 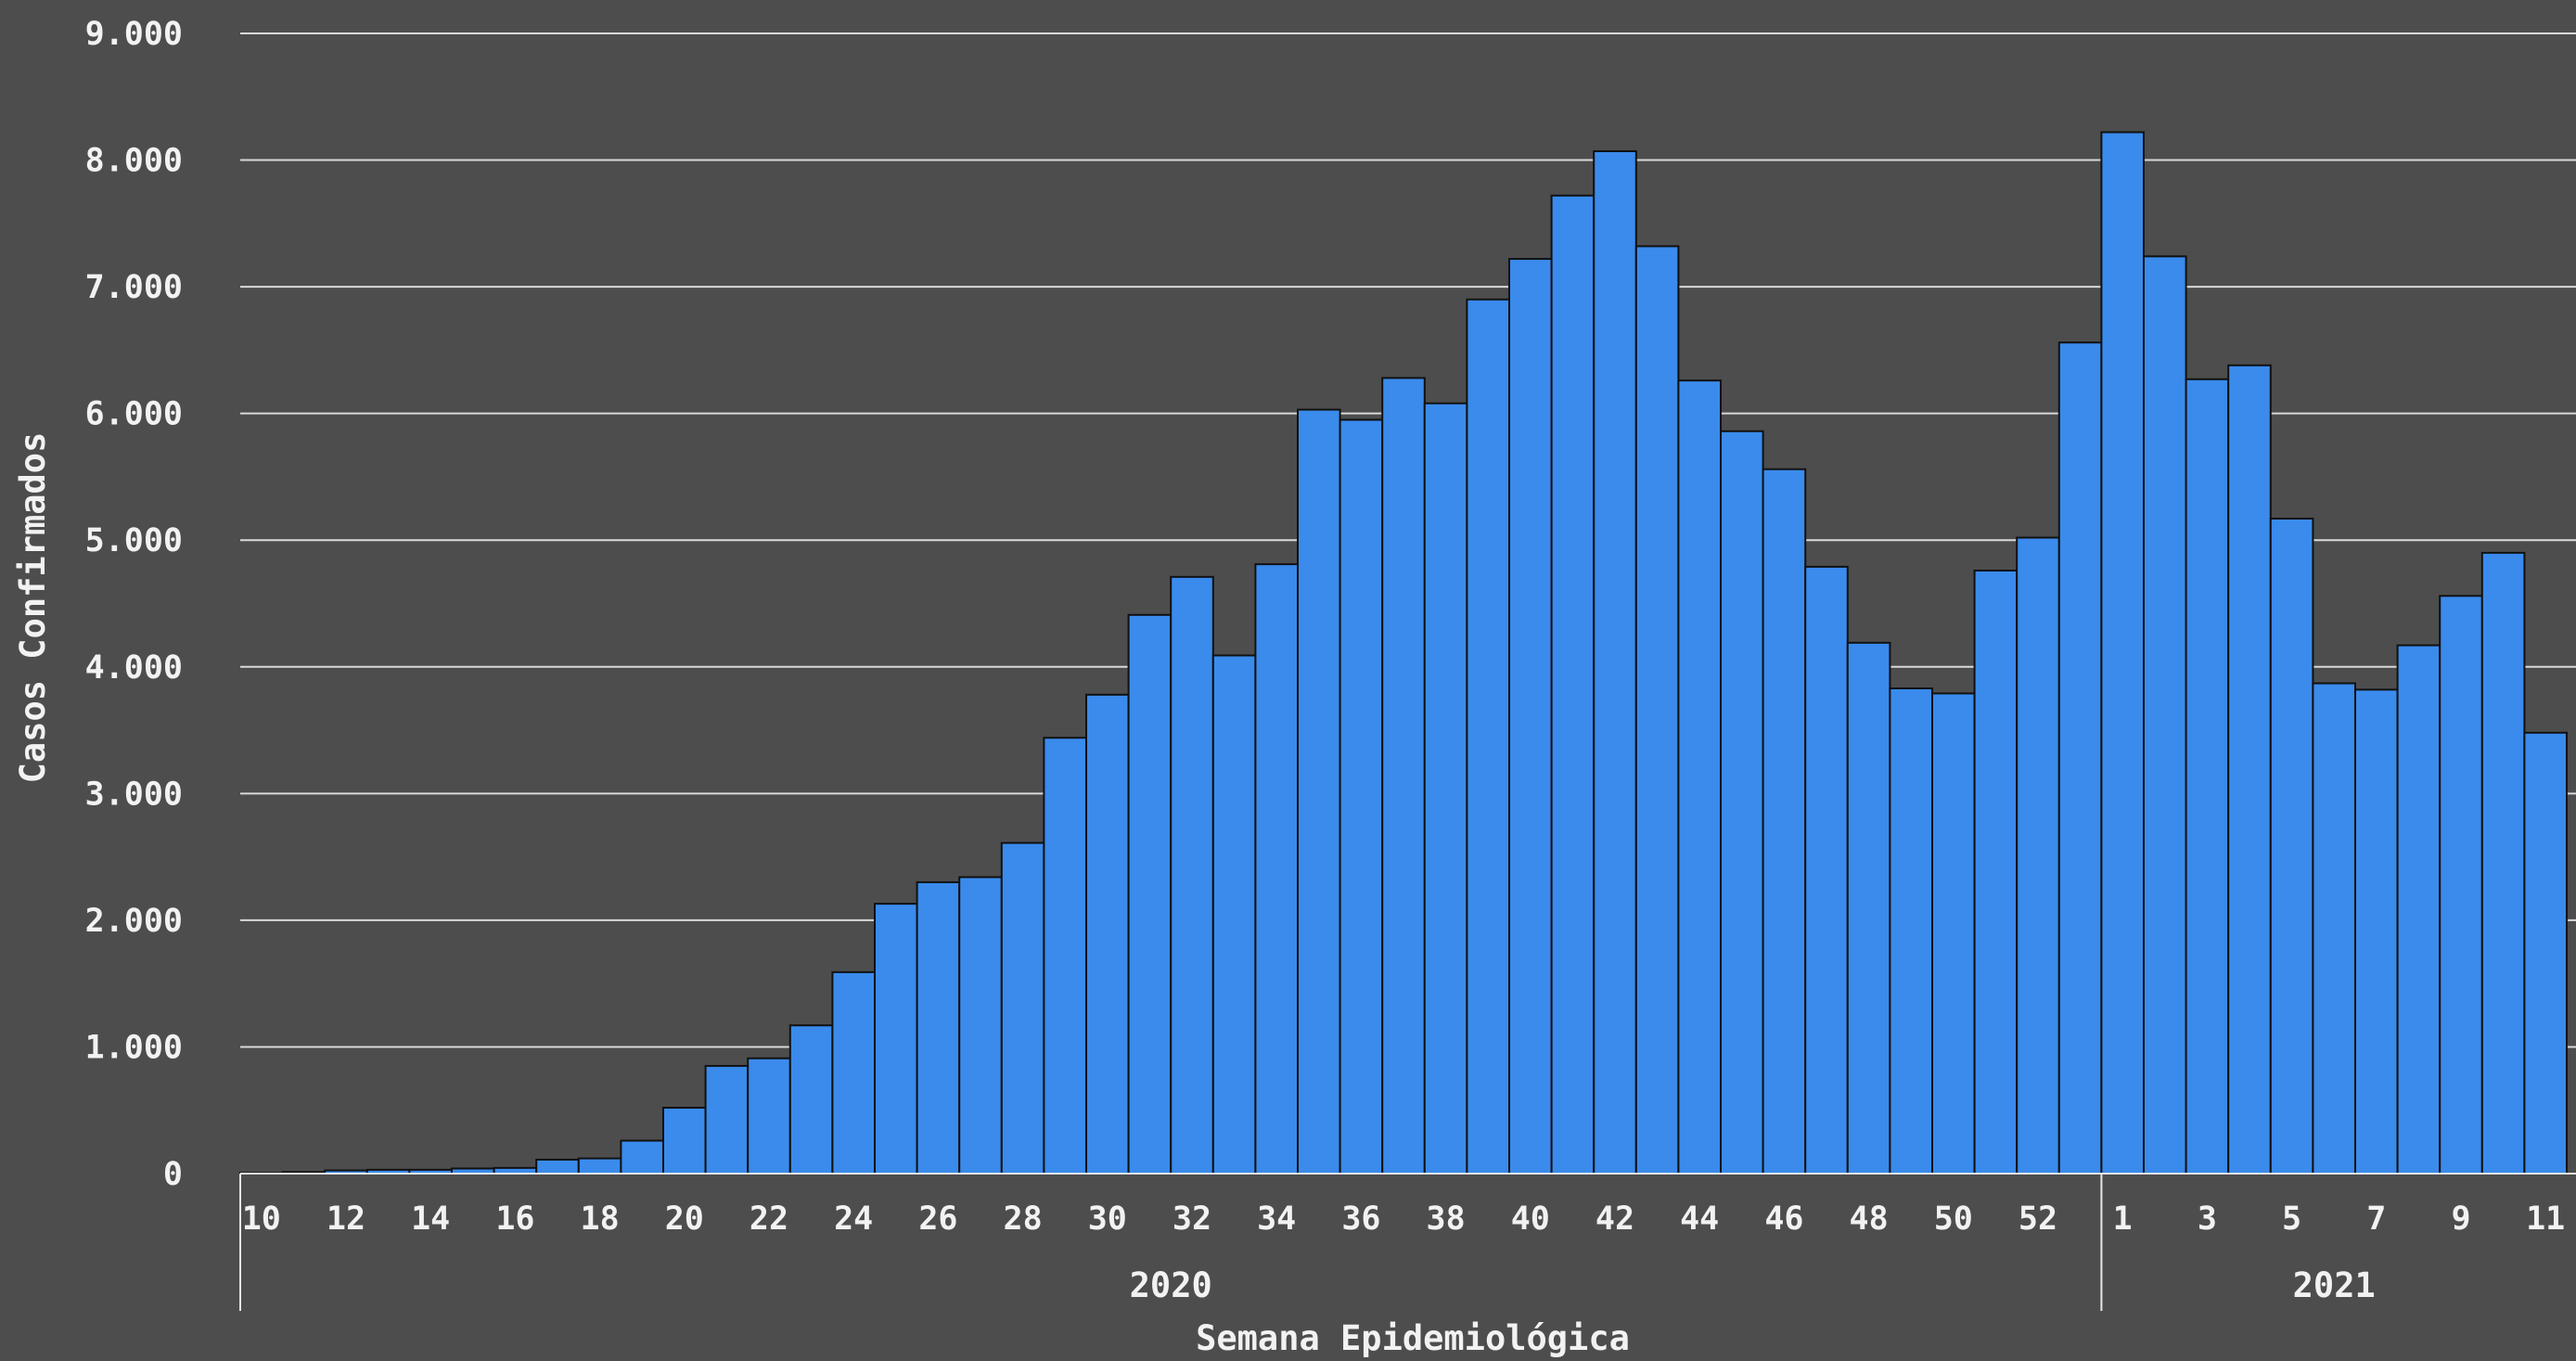 What do you see at coordinates (1446, 1219) in the screenshot?
I see `x-tick-label: 38` at bounding box center [1446, 1219].